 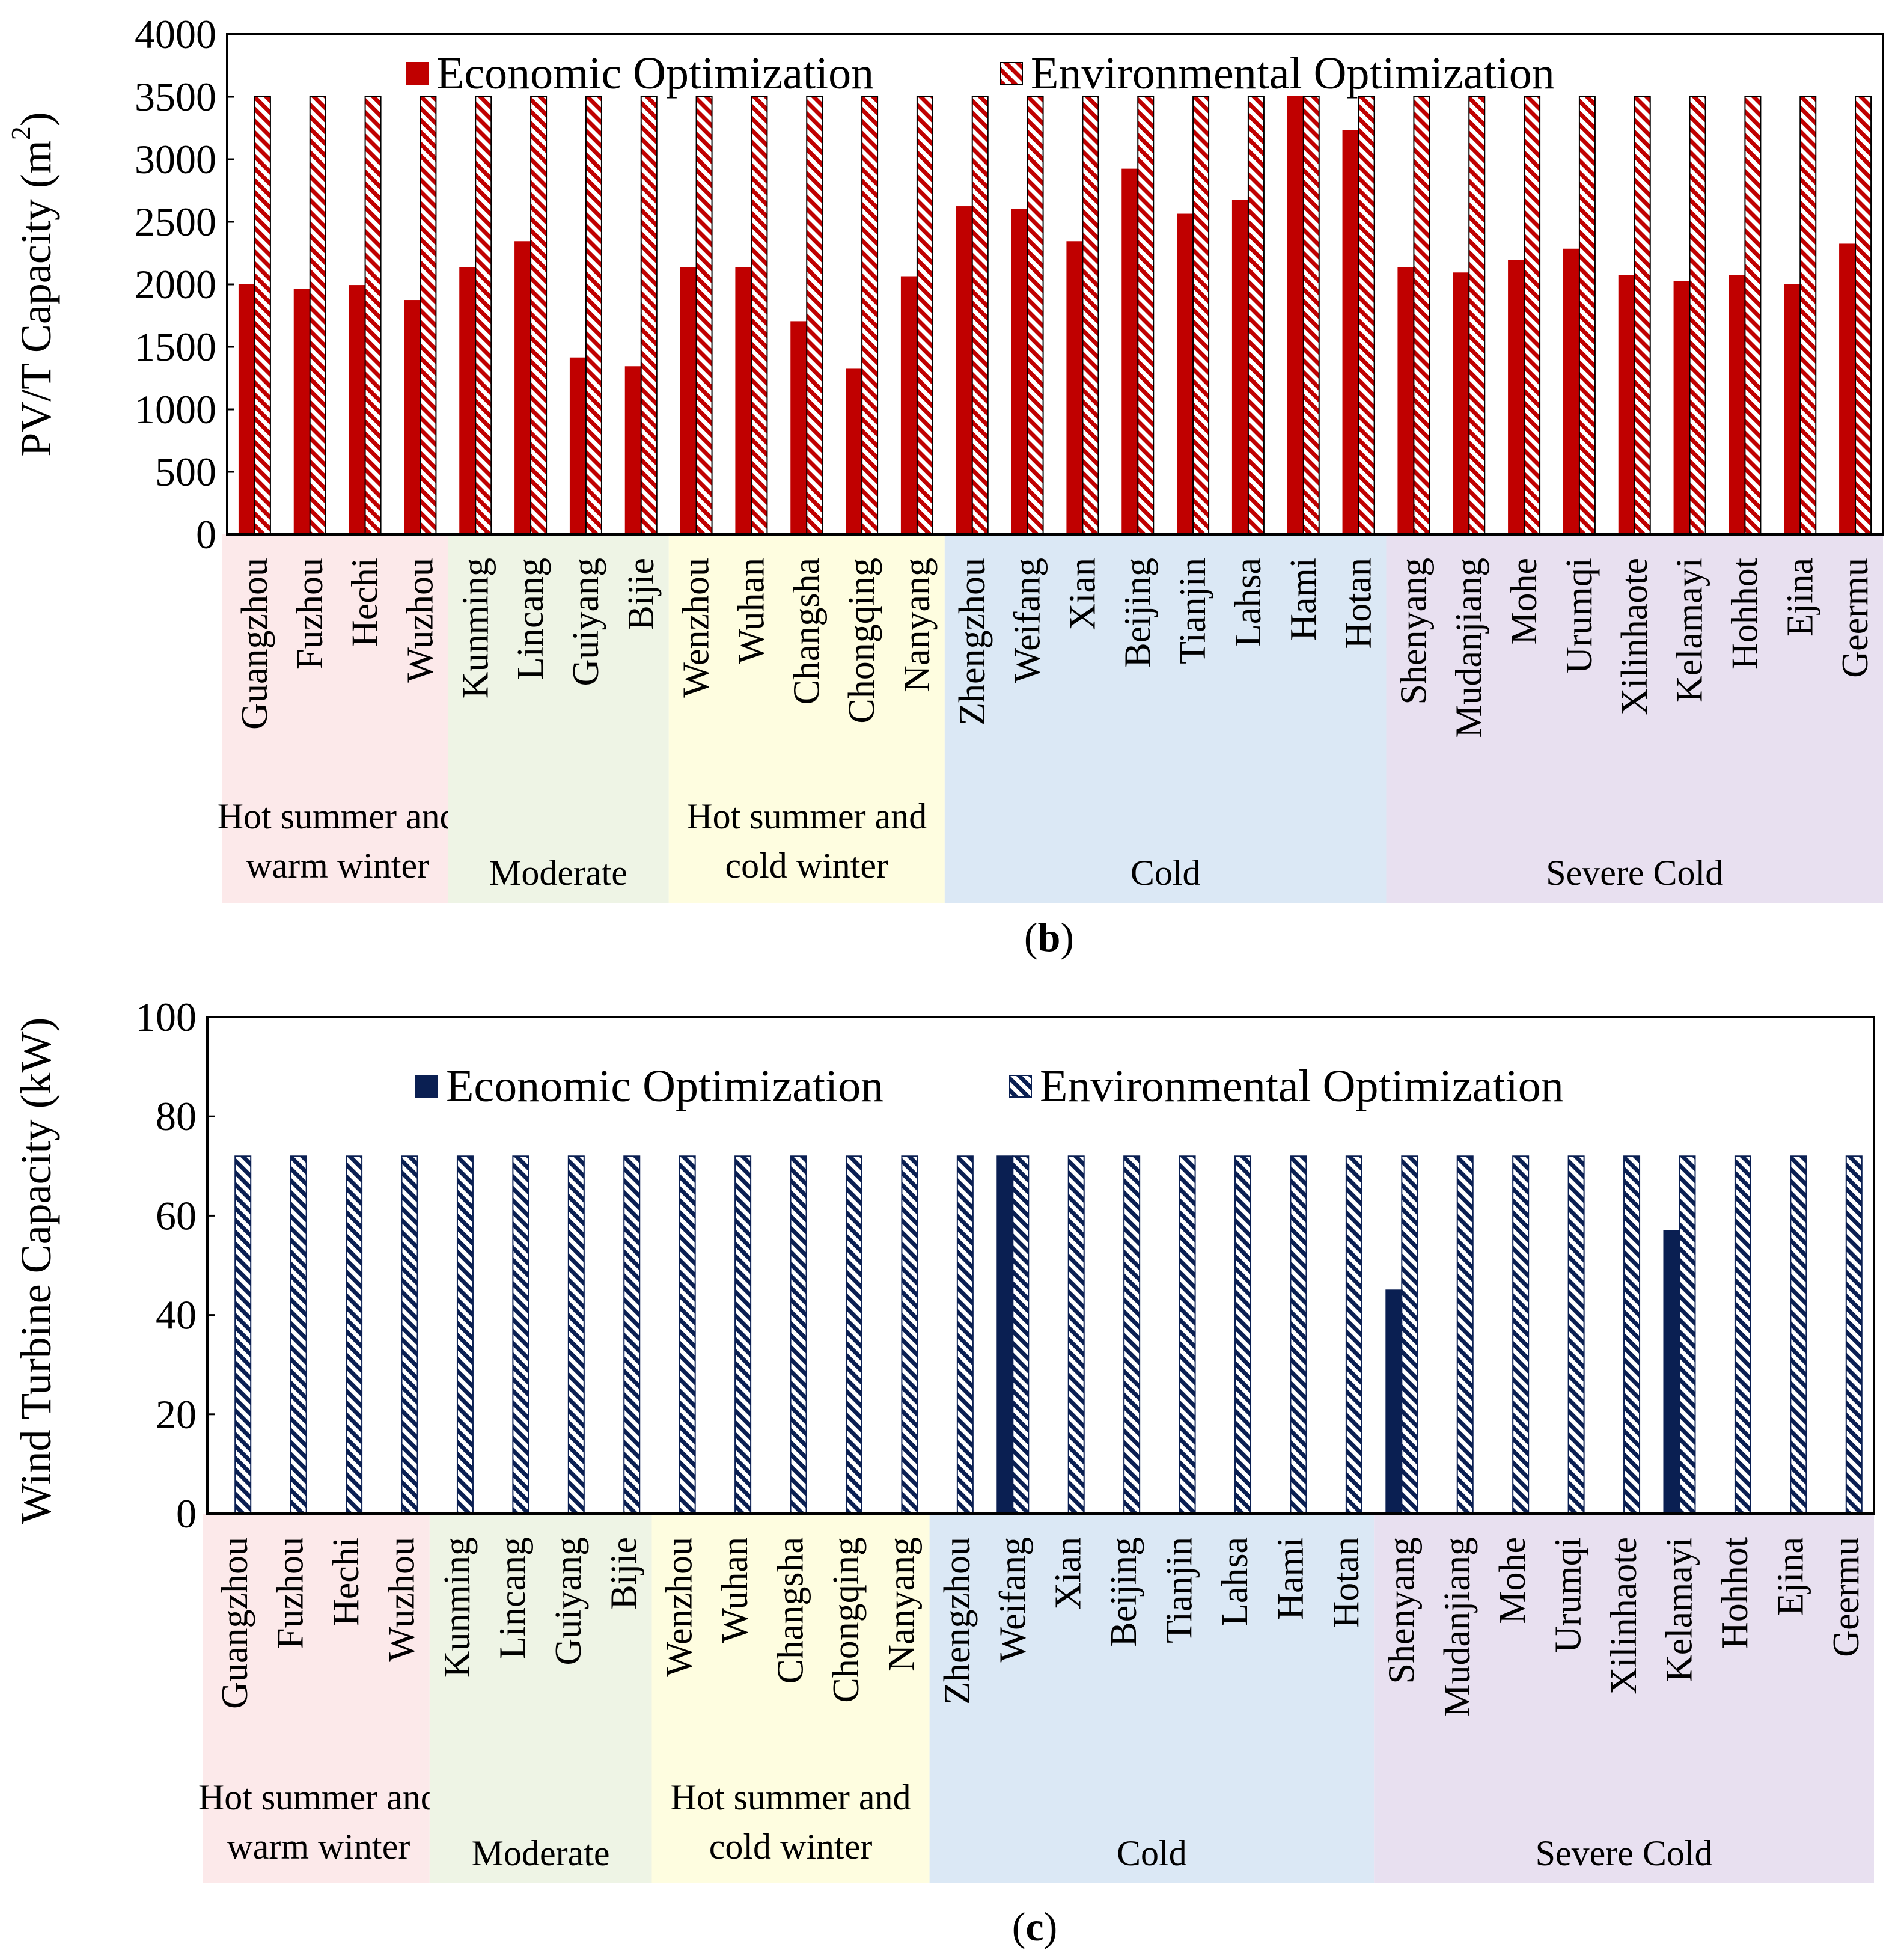 What do you see at coordinates (186, 472) in the screenshot?
I see `y-tick-label: 500` at bounding box center [186, 472].